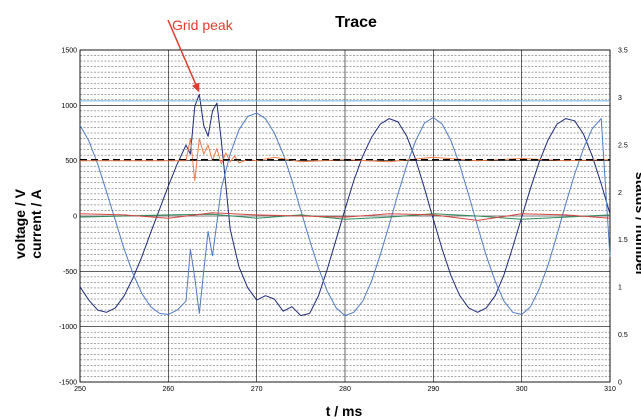 The width and height of the screenshot is (641, 420). I want to click on y-tick-label: -500, so click(70, 272).